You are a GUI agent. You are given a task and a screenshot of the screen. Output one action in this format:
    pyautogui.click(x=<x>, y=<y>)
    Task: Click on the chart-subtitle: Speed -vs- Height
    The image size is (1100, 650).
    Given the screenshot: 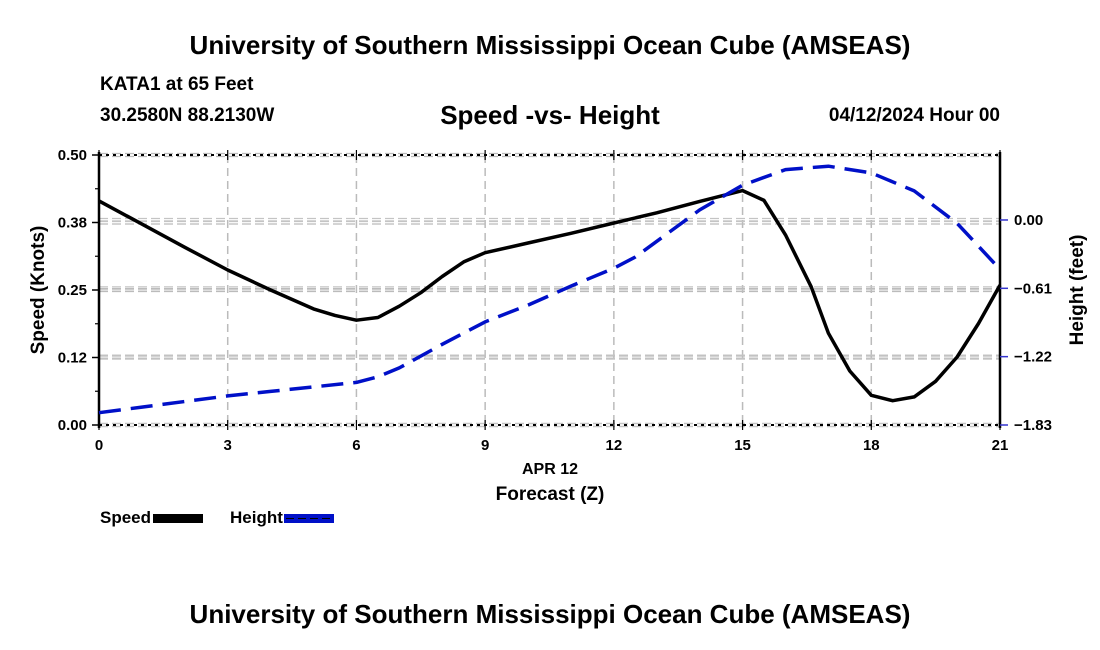 What is the action you would take?
    pyautogui.click(x=550, y=115)
    